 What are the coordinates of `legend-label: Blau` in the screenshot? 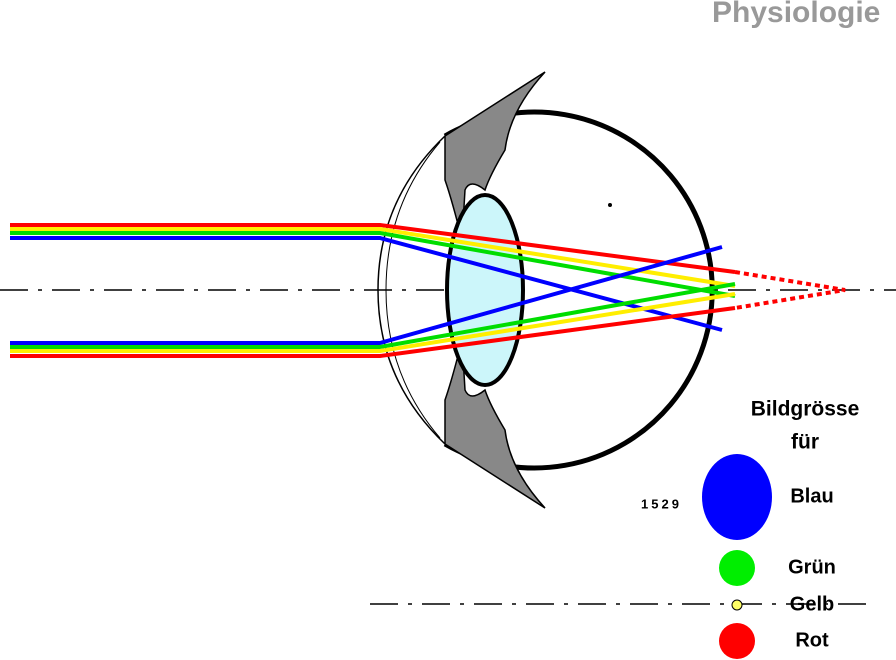 It's located at (811, 496).